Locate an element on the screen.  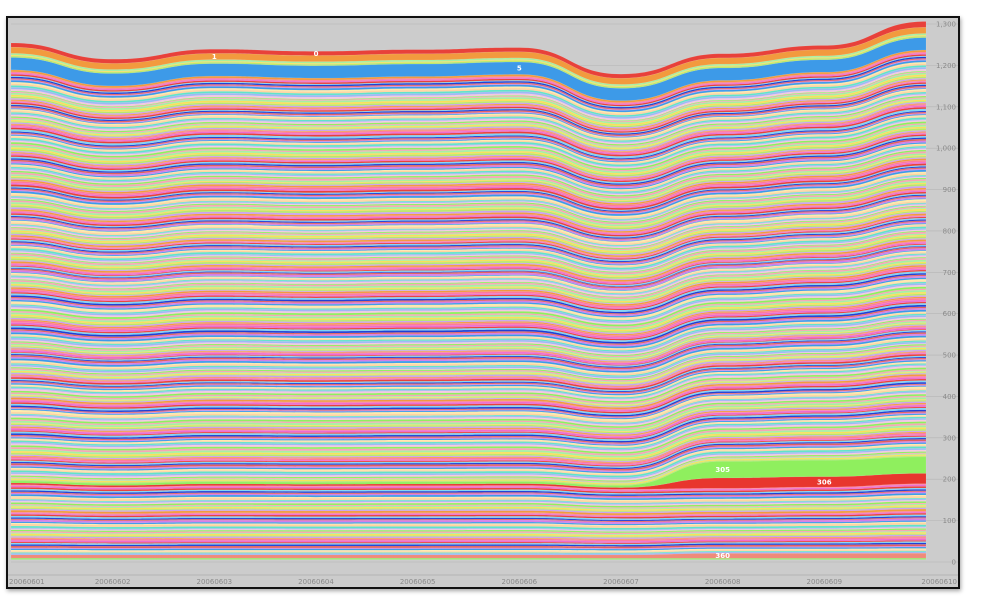
y-tick-label: 600 is located at coordinates (949, 314).